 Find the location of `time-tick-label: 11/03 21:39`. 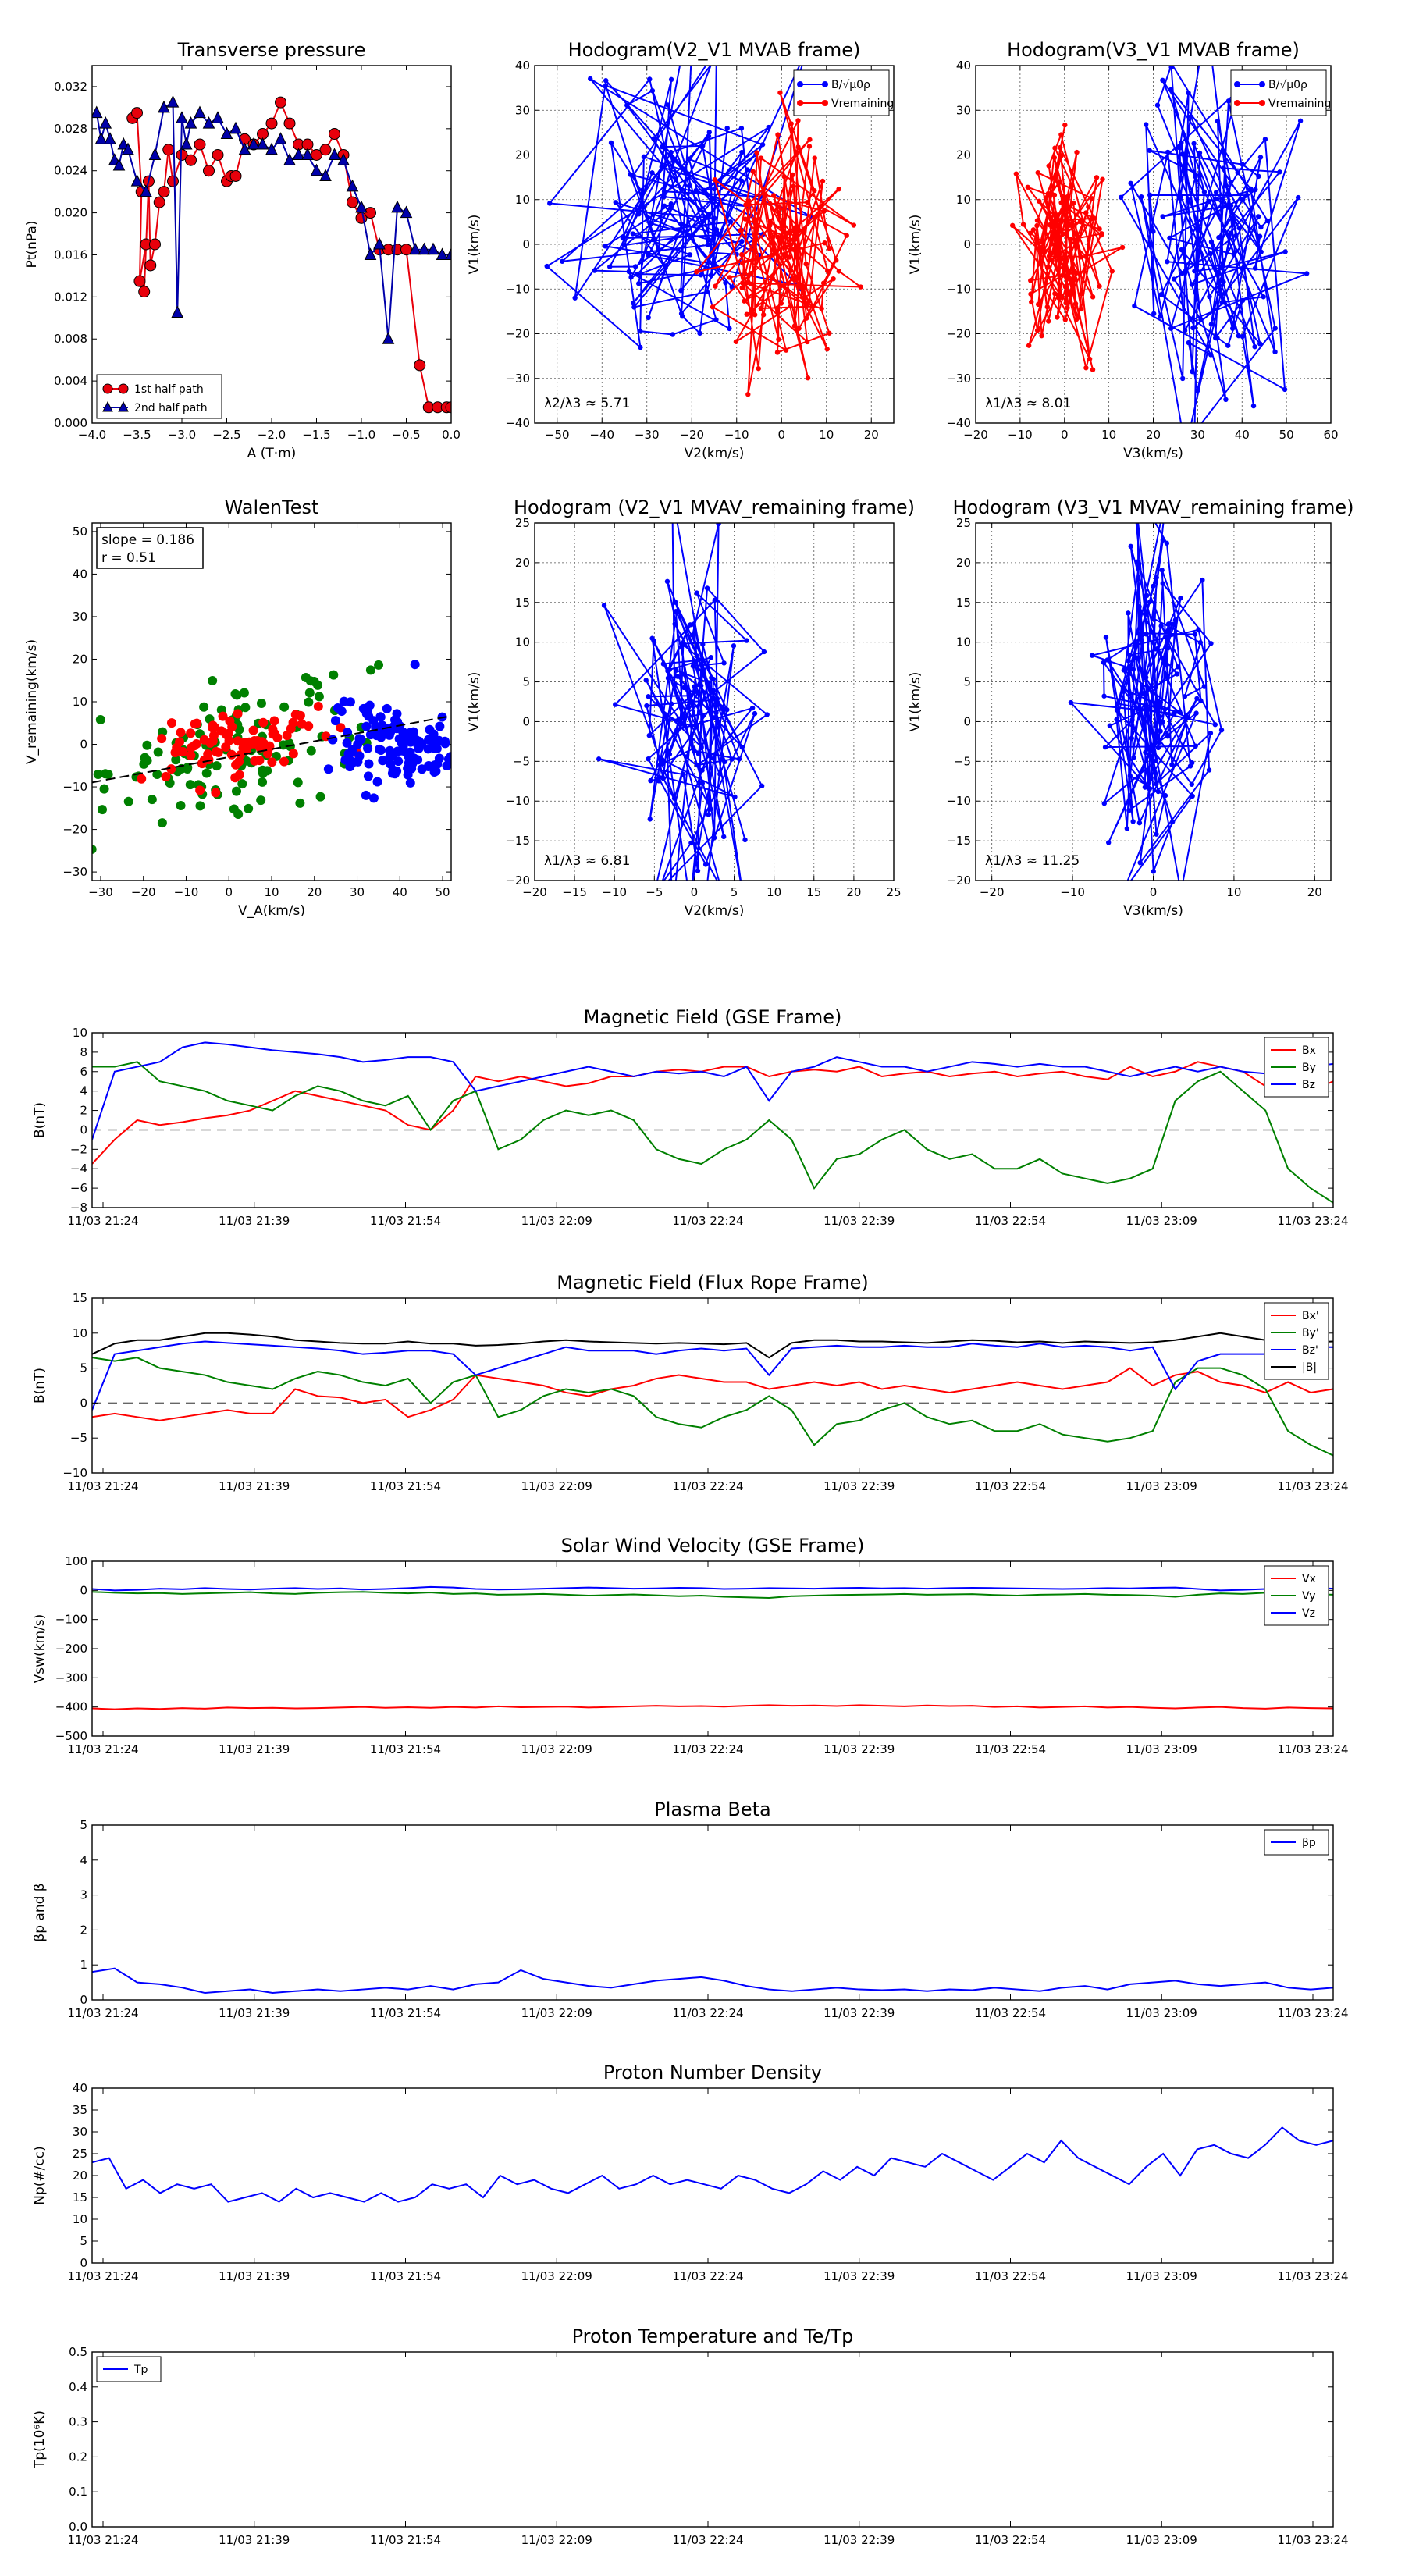

time-tick-label: 11/03 21:39 is located at coordinates (255, 2013).